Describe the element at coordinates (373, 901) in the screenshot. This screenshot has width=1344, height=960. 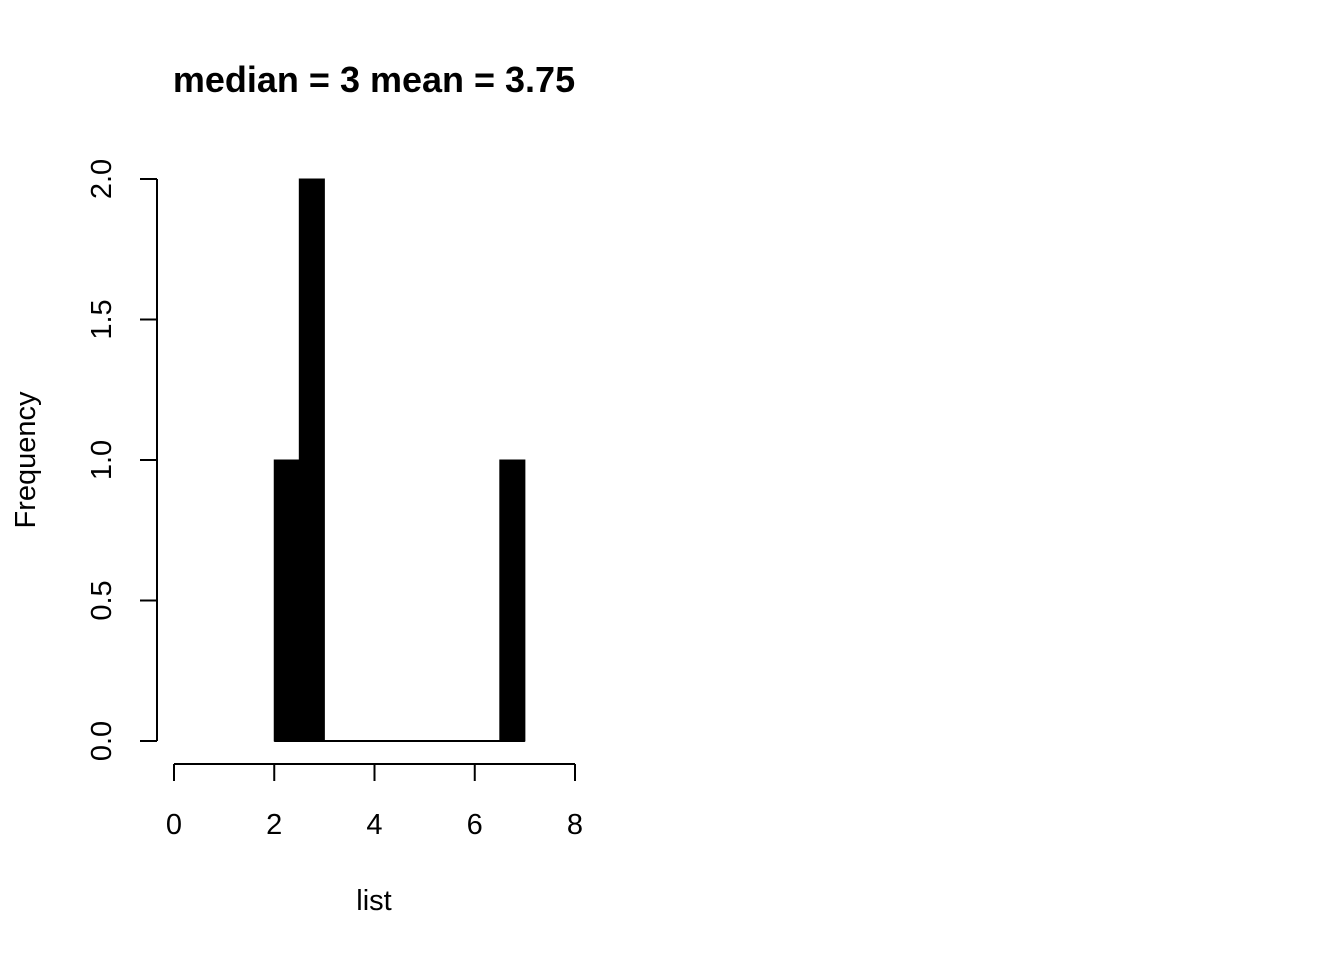
I see `x-axis-label: list` at that location.